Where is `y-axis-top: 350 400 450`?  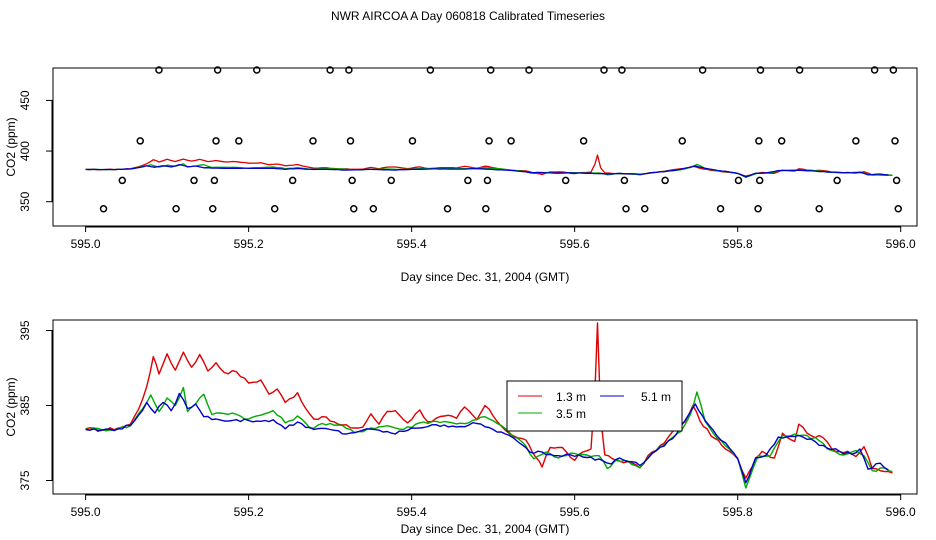
y-axis-top: 350 400 450 is located at coordinates (35, 151).